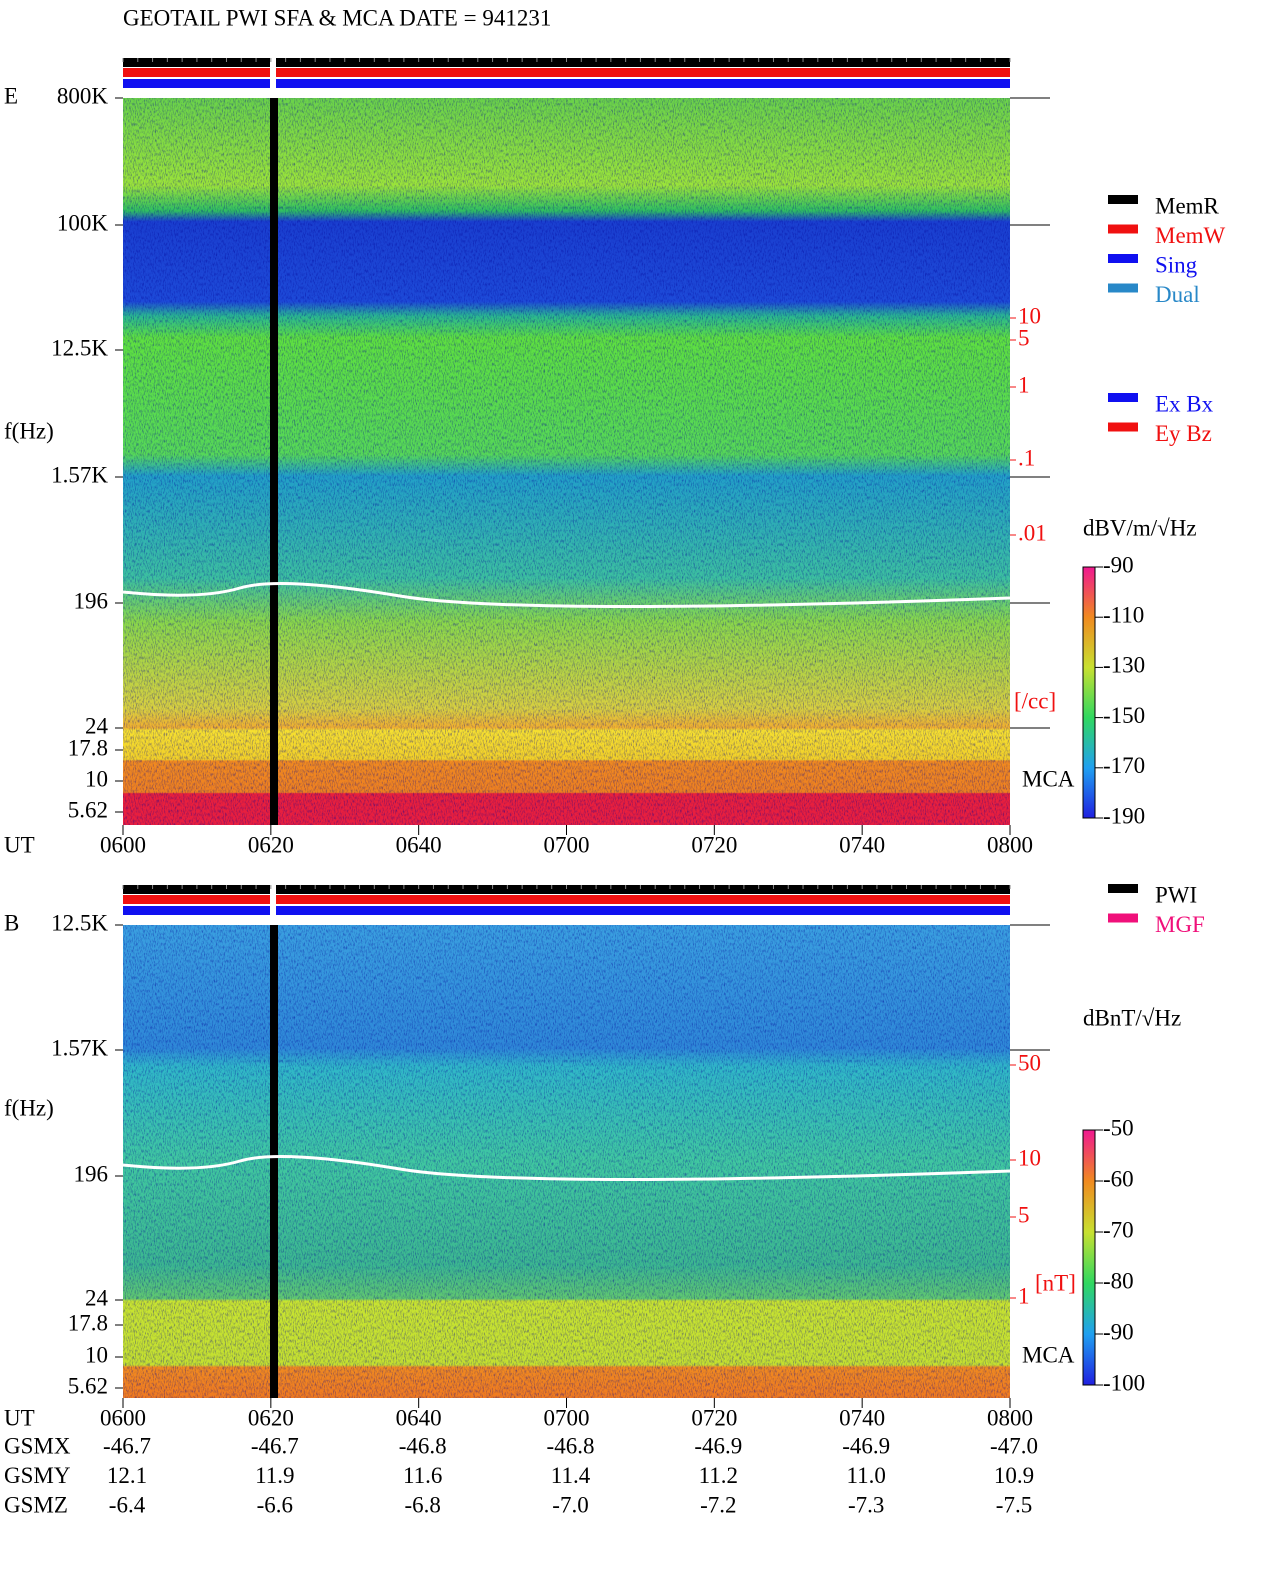  I want to click on legend-label: MemW, so click(1190, 235).